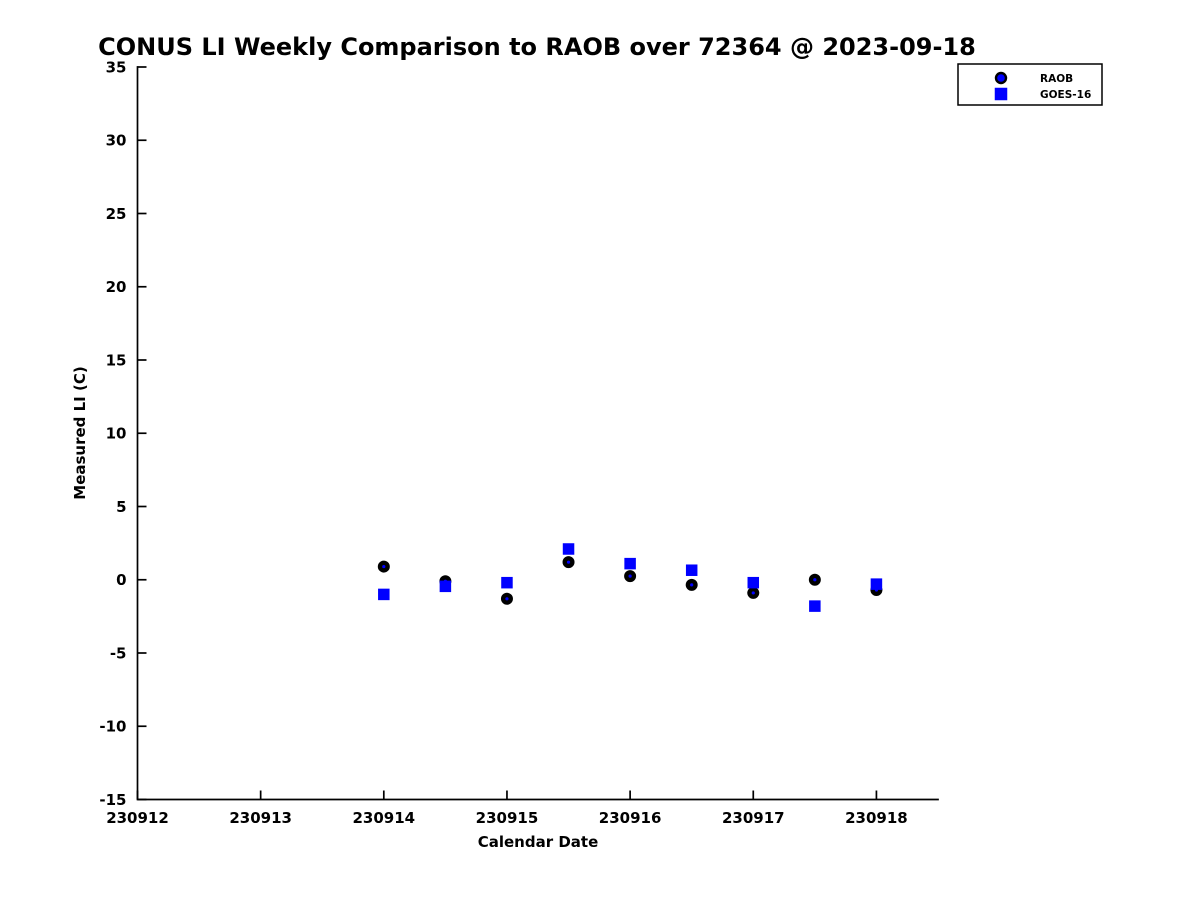 The width and height of the screenshot is (1200, 900). I want to click on data-points, so click(630, 577).